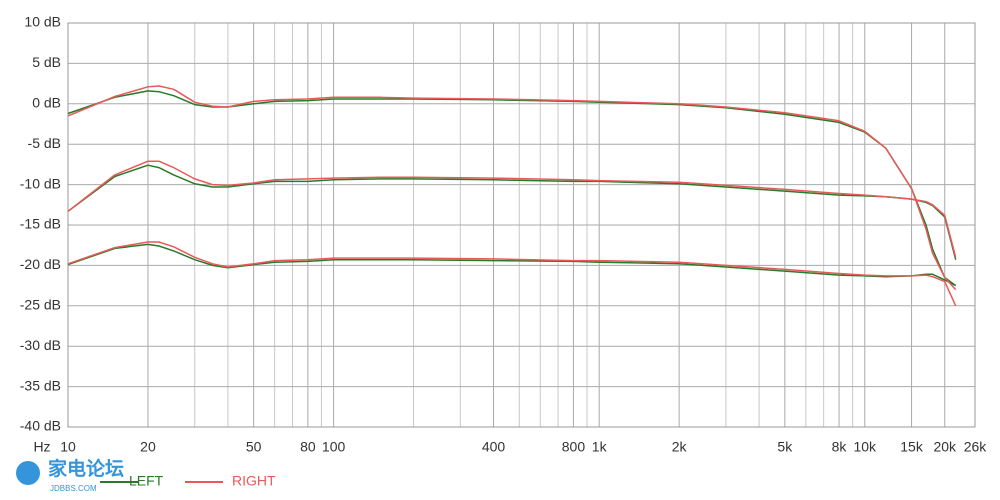  What do you see at coordinates (28, 473) in the screenshot?
I see `watermark-icon` at bounding box center [28, 473].